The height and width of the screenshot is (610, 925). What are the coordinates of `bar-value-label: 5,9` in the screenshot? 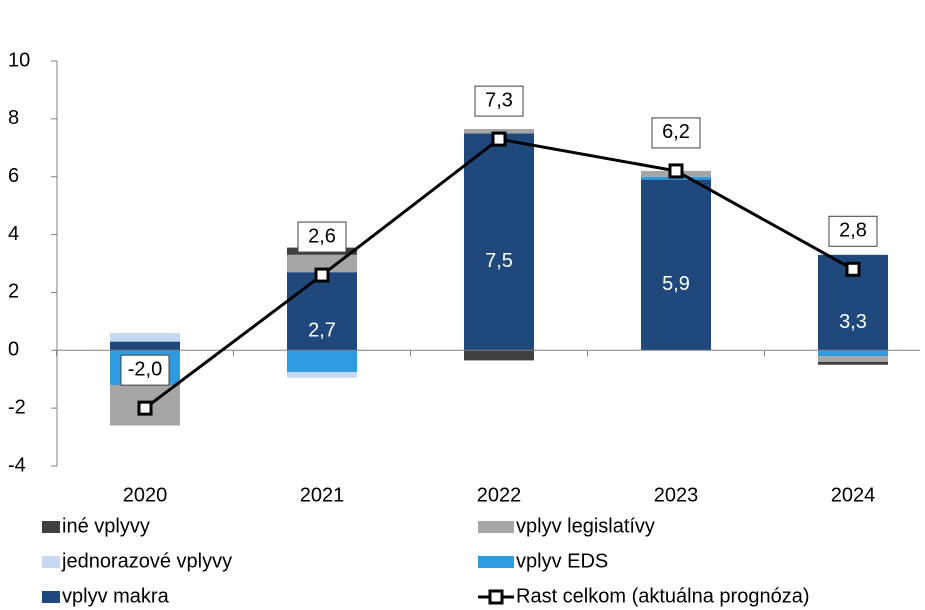 It's located at (676, 284).